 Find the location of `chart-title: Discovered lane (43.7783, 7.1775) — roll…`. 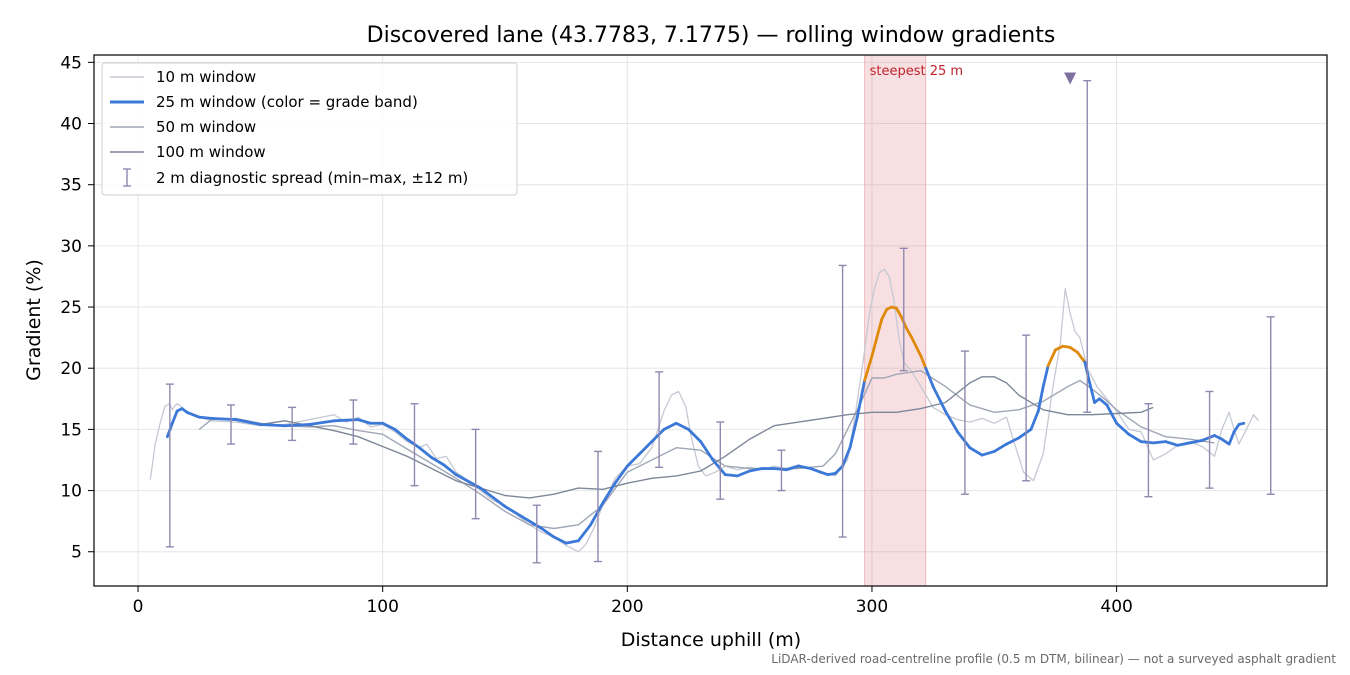

chart-title: Discovered lane (43.7783, 7.1775) — roll… is located at coordinates (711, 35).